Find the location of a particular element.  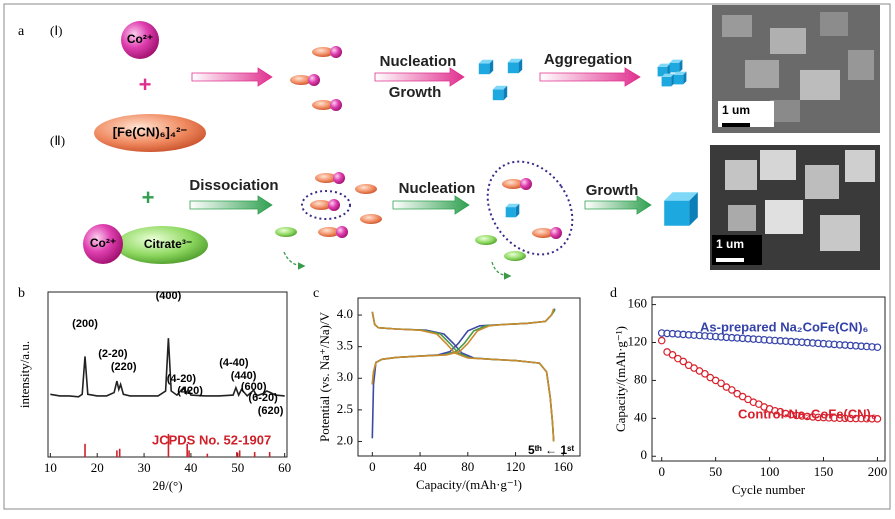

y-axis-label: intensity/a.u. is located at coordinates (24, 374).